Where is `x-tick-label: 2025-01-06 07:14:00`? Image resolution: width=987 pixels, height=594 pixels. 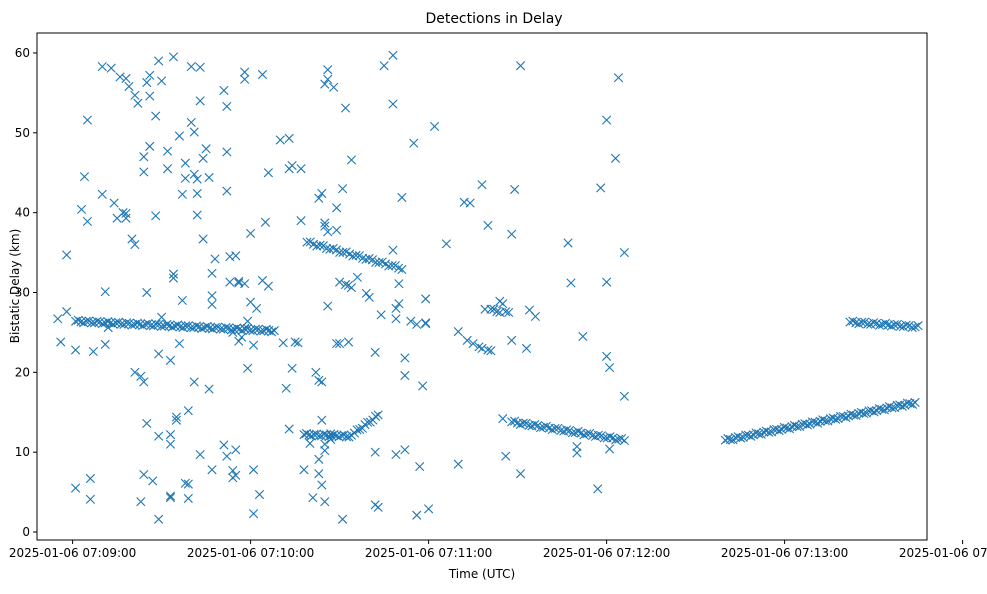 x-tick-label: 2025-01-06 07:14:00 is located at coordinates (943, 553).